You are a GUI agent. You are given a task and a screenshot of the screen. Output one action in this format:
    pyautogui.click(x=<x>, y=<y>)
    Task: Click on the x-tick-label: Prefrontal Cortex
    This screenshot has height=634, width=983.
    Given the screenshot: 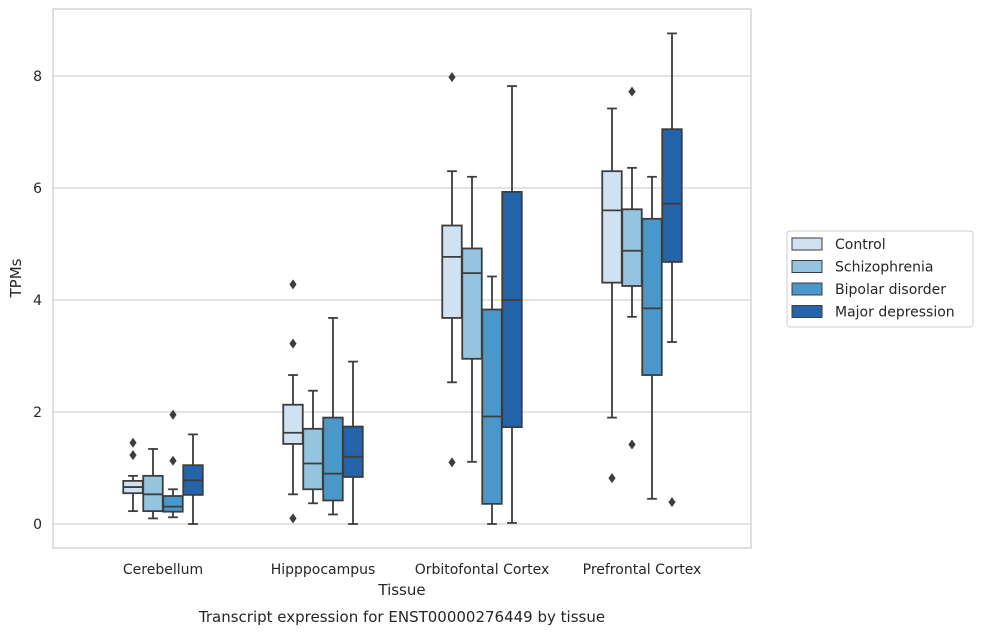 What is the action you would take?
    pyautogui.click(x=642, y=570)
    